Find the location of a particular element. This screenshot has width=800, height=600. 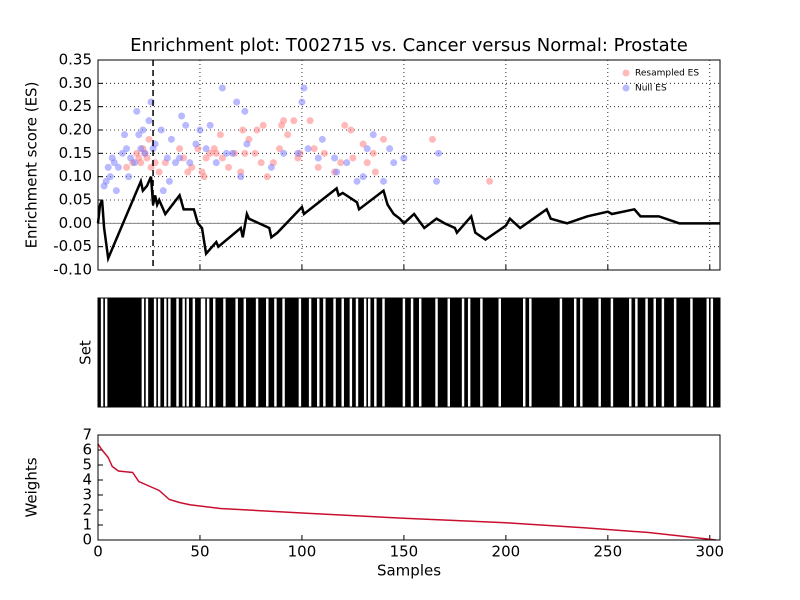

y-tick-label: -0.10 is located at coordinates (72, 270).